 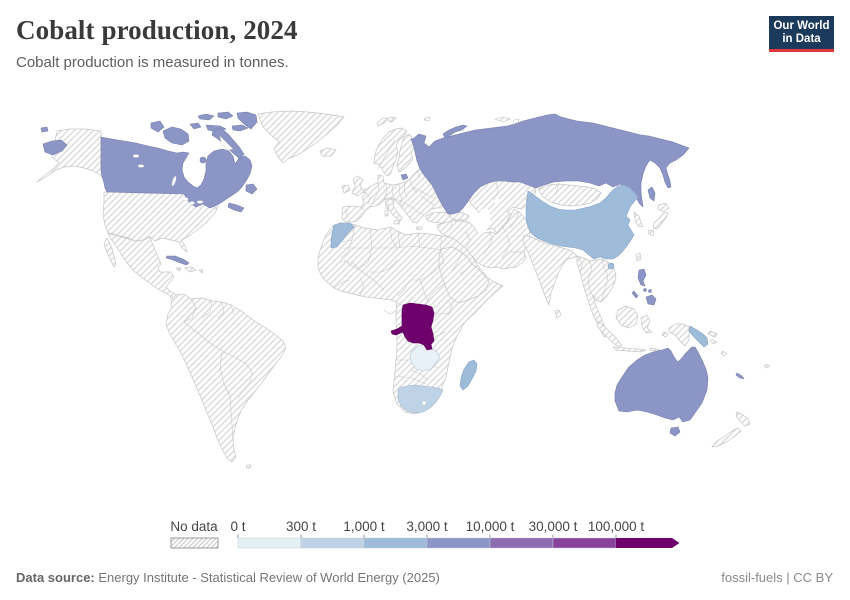 I want to click on svg-text: 3,000 t, so click(x=427, y=526).